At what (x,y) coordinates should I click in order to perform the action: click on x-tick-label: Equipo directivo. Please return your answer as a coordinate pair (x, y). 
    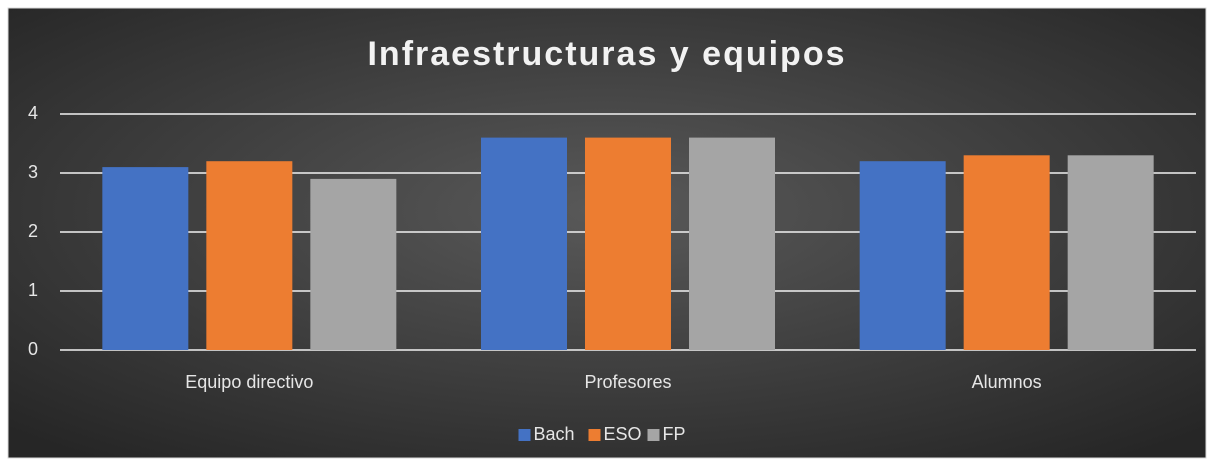
    Looking at the image, I should click on (249, 382).